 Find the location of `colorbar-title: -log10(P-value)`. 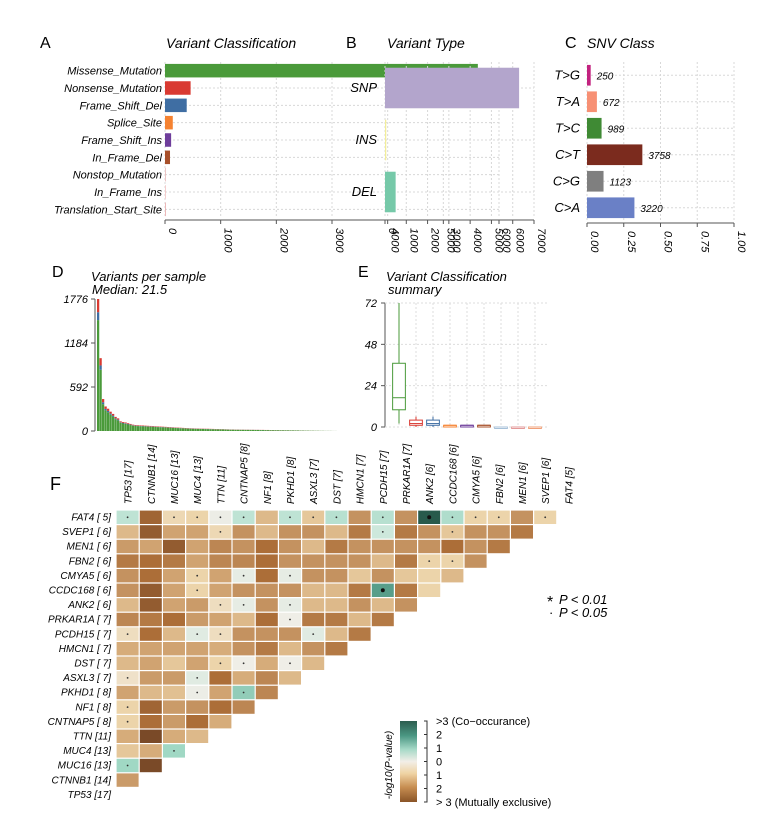

colorbar-title: -log10(P-value) is located at coordinates (389, 765).